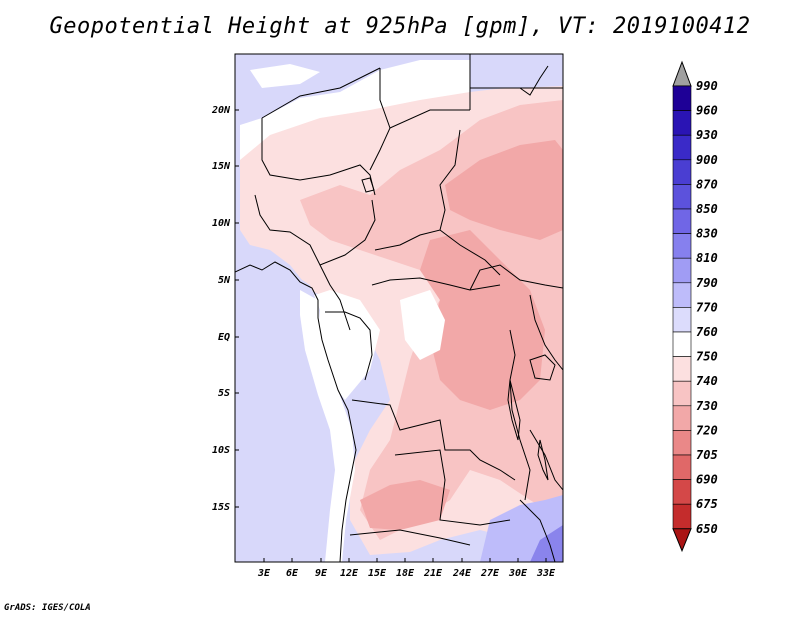 Image resolution: width=800 pixels, height=618 pixels. I want to click on field-land-dark-north, so click(504, 190).